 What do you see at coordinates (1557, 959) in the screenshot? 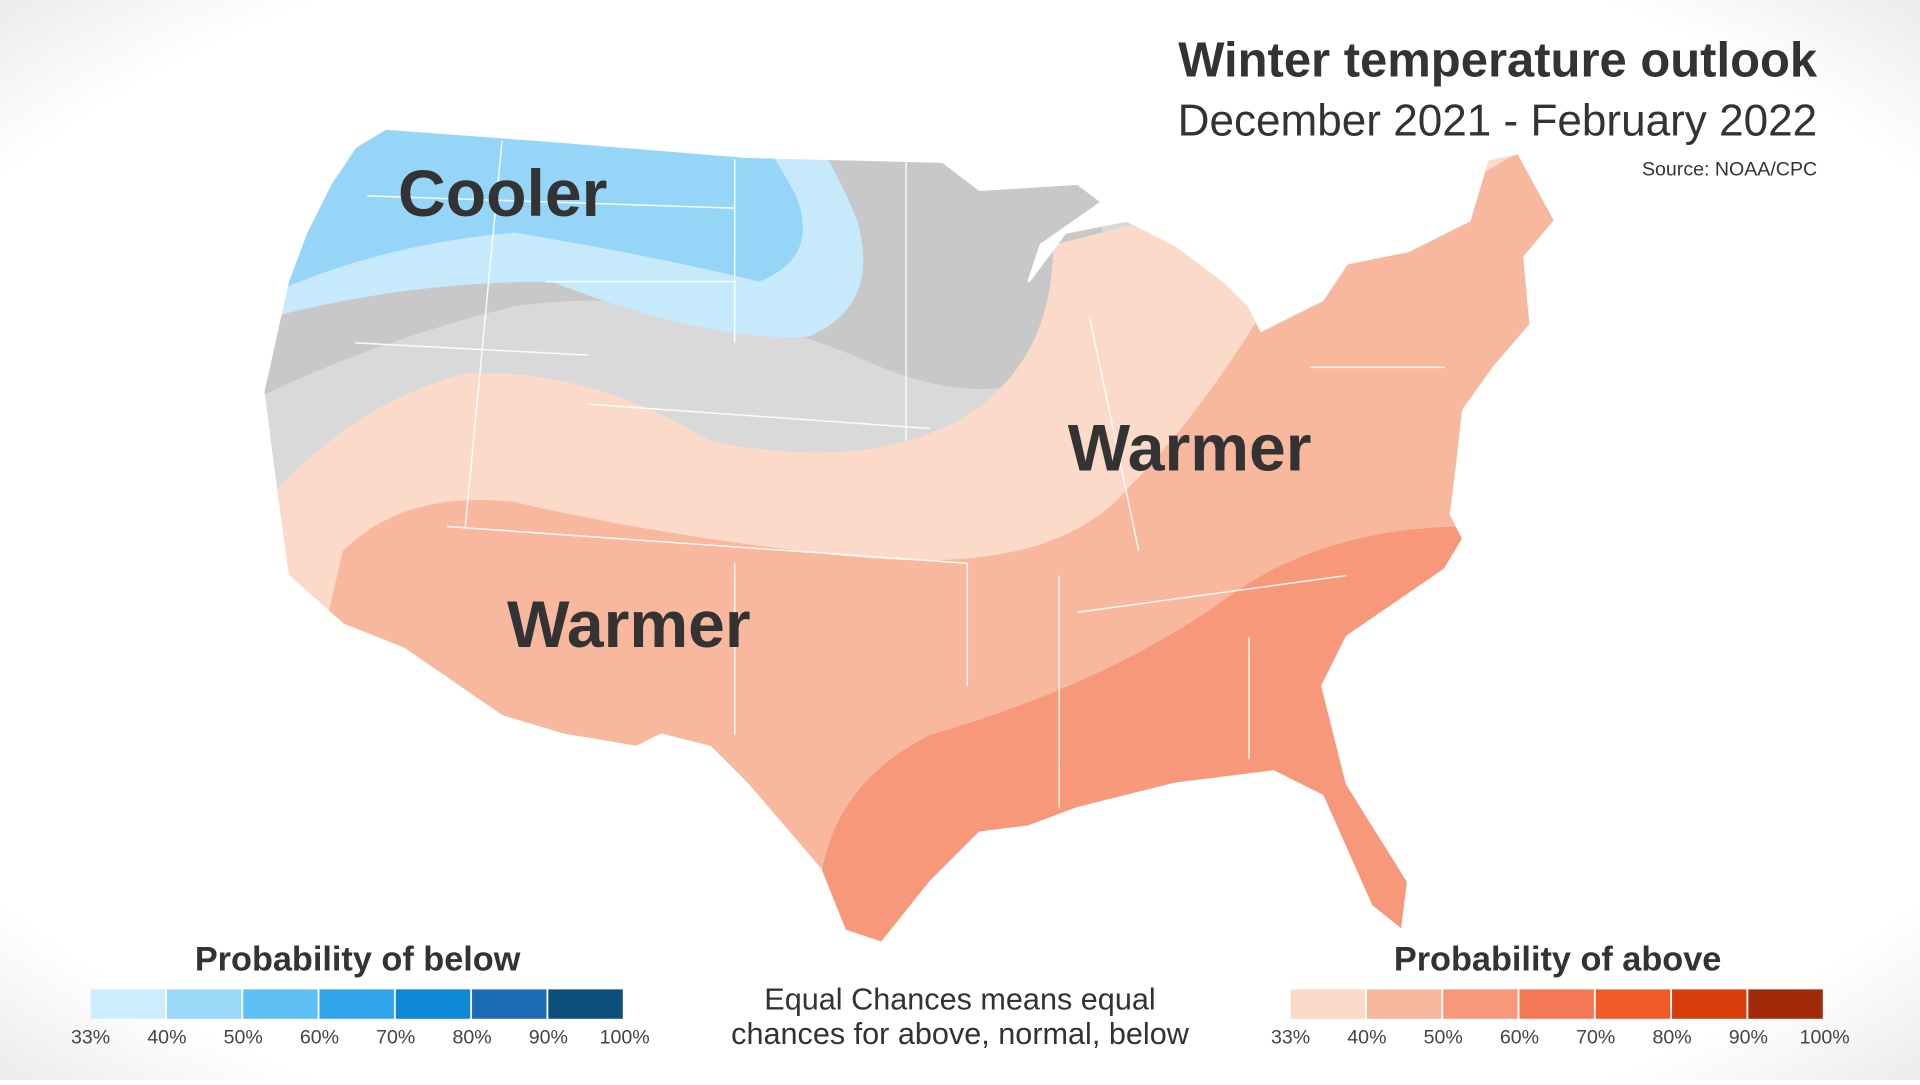
I see `legend-title: Probability of above` at bounding box center [1557, 959].